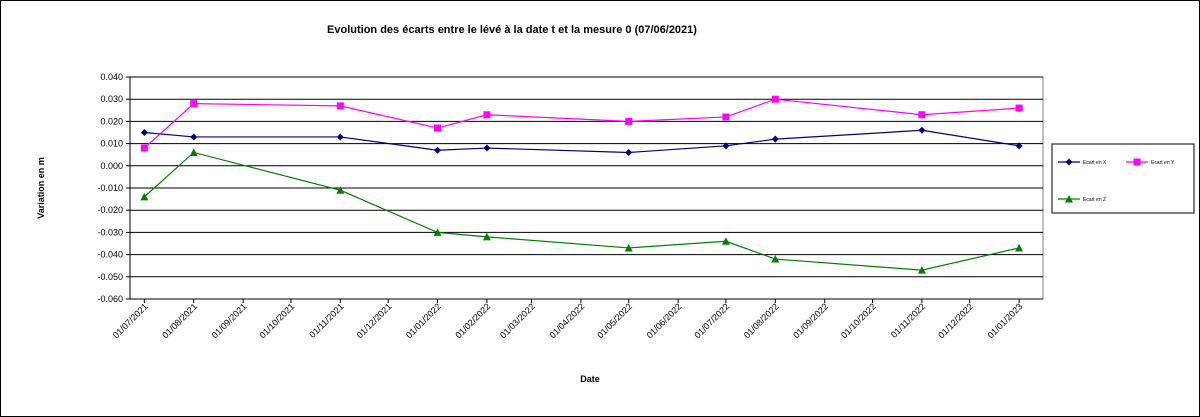 This screenshot has width=1200, height=417. What do you see at coordinates (517, 320) in the screenshot?
I see `x-tick-label: 01/03/2022` at bounding box center [517, 320].